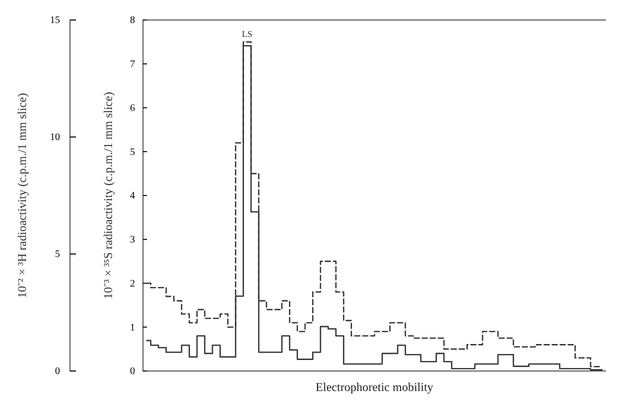 The width and height of the screenshot is (618, 403). Describe the element at coordinates (108, 196) in the screenshot. I see `y-axis-title: 10⁻³ × ³⁵S radioactivity (c.p.m./1 mm slice)` at that location.